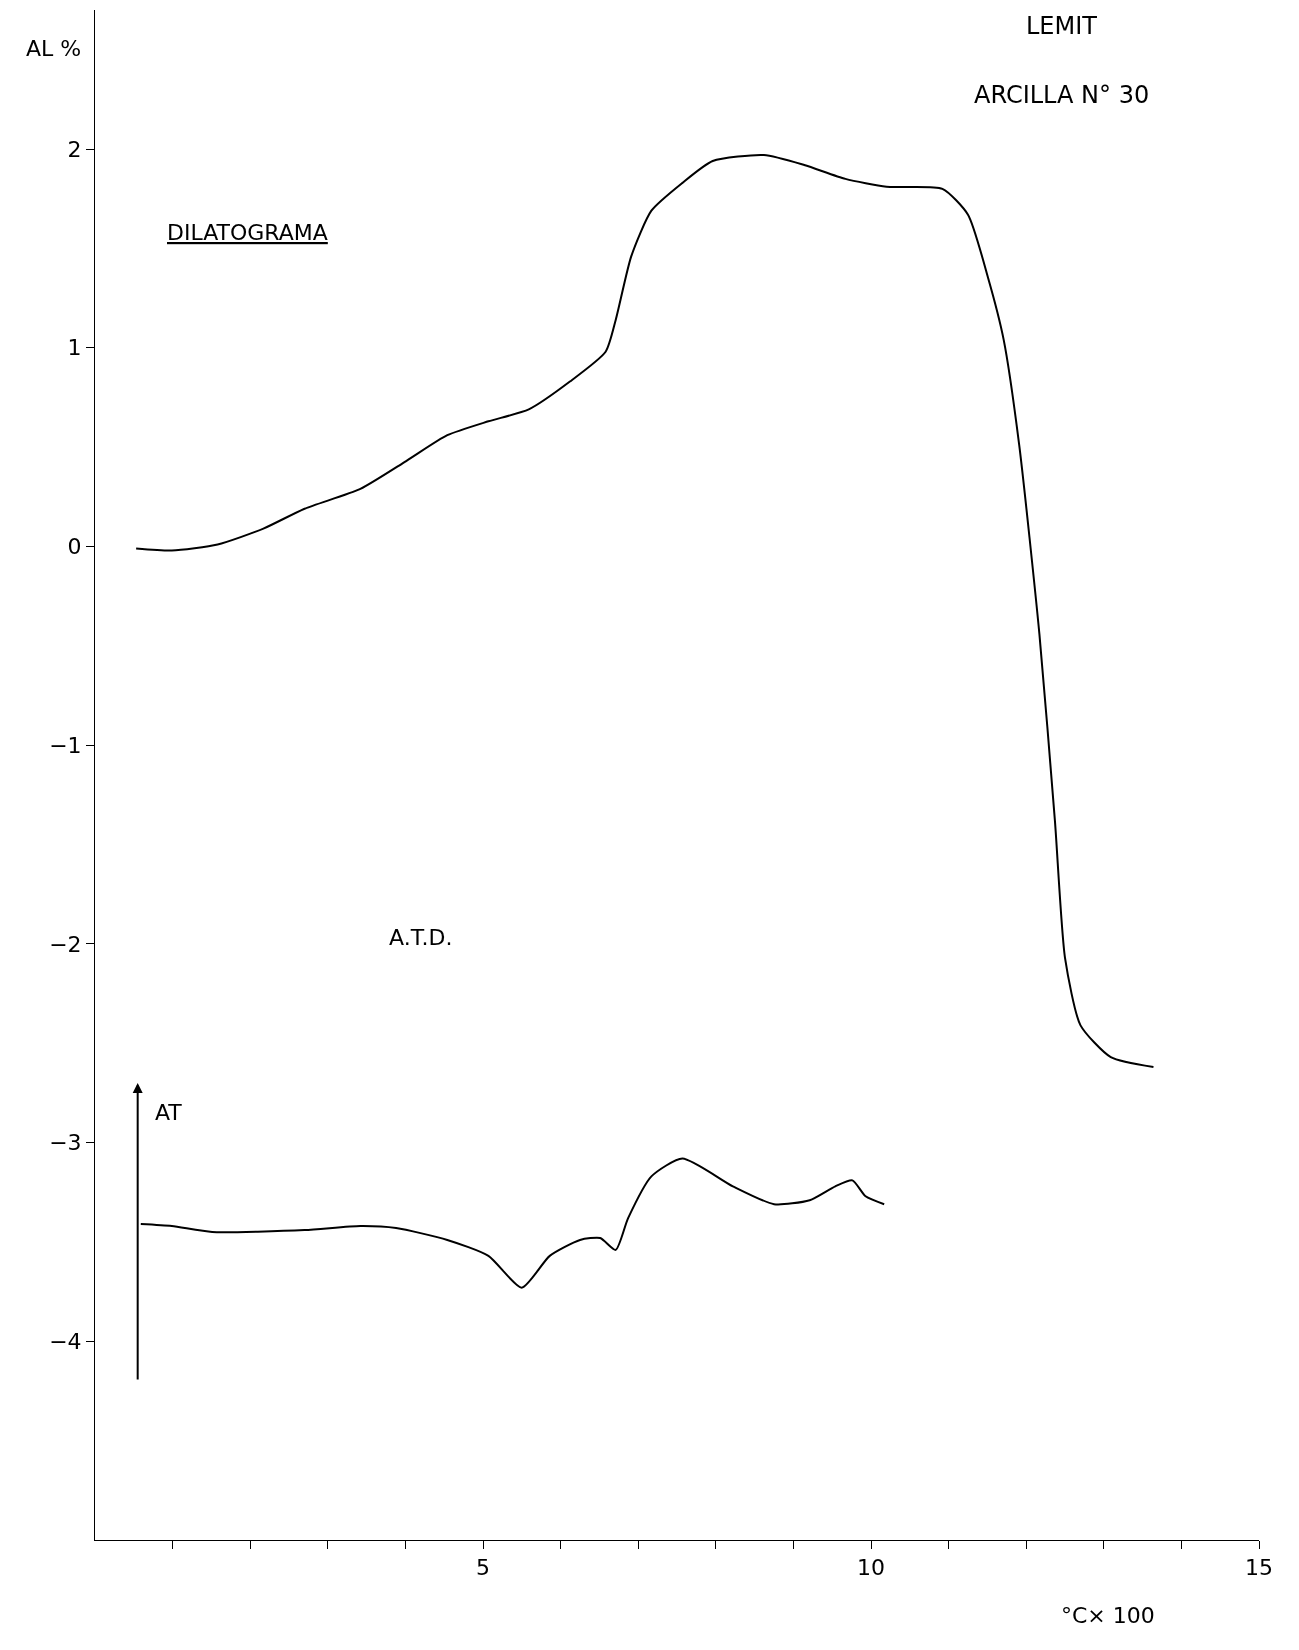 The height and width of the screenshot is (1650, 1299). I want to click on annotation: A.T.D., so click(421, 937).